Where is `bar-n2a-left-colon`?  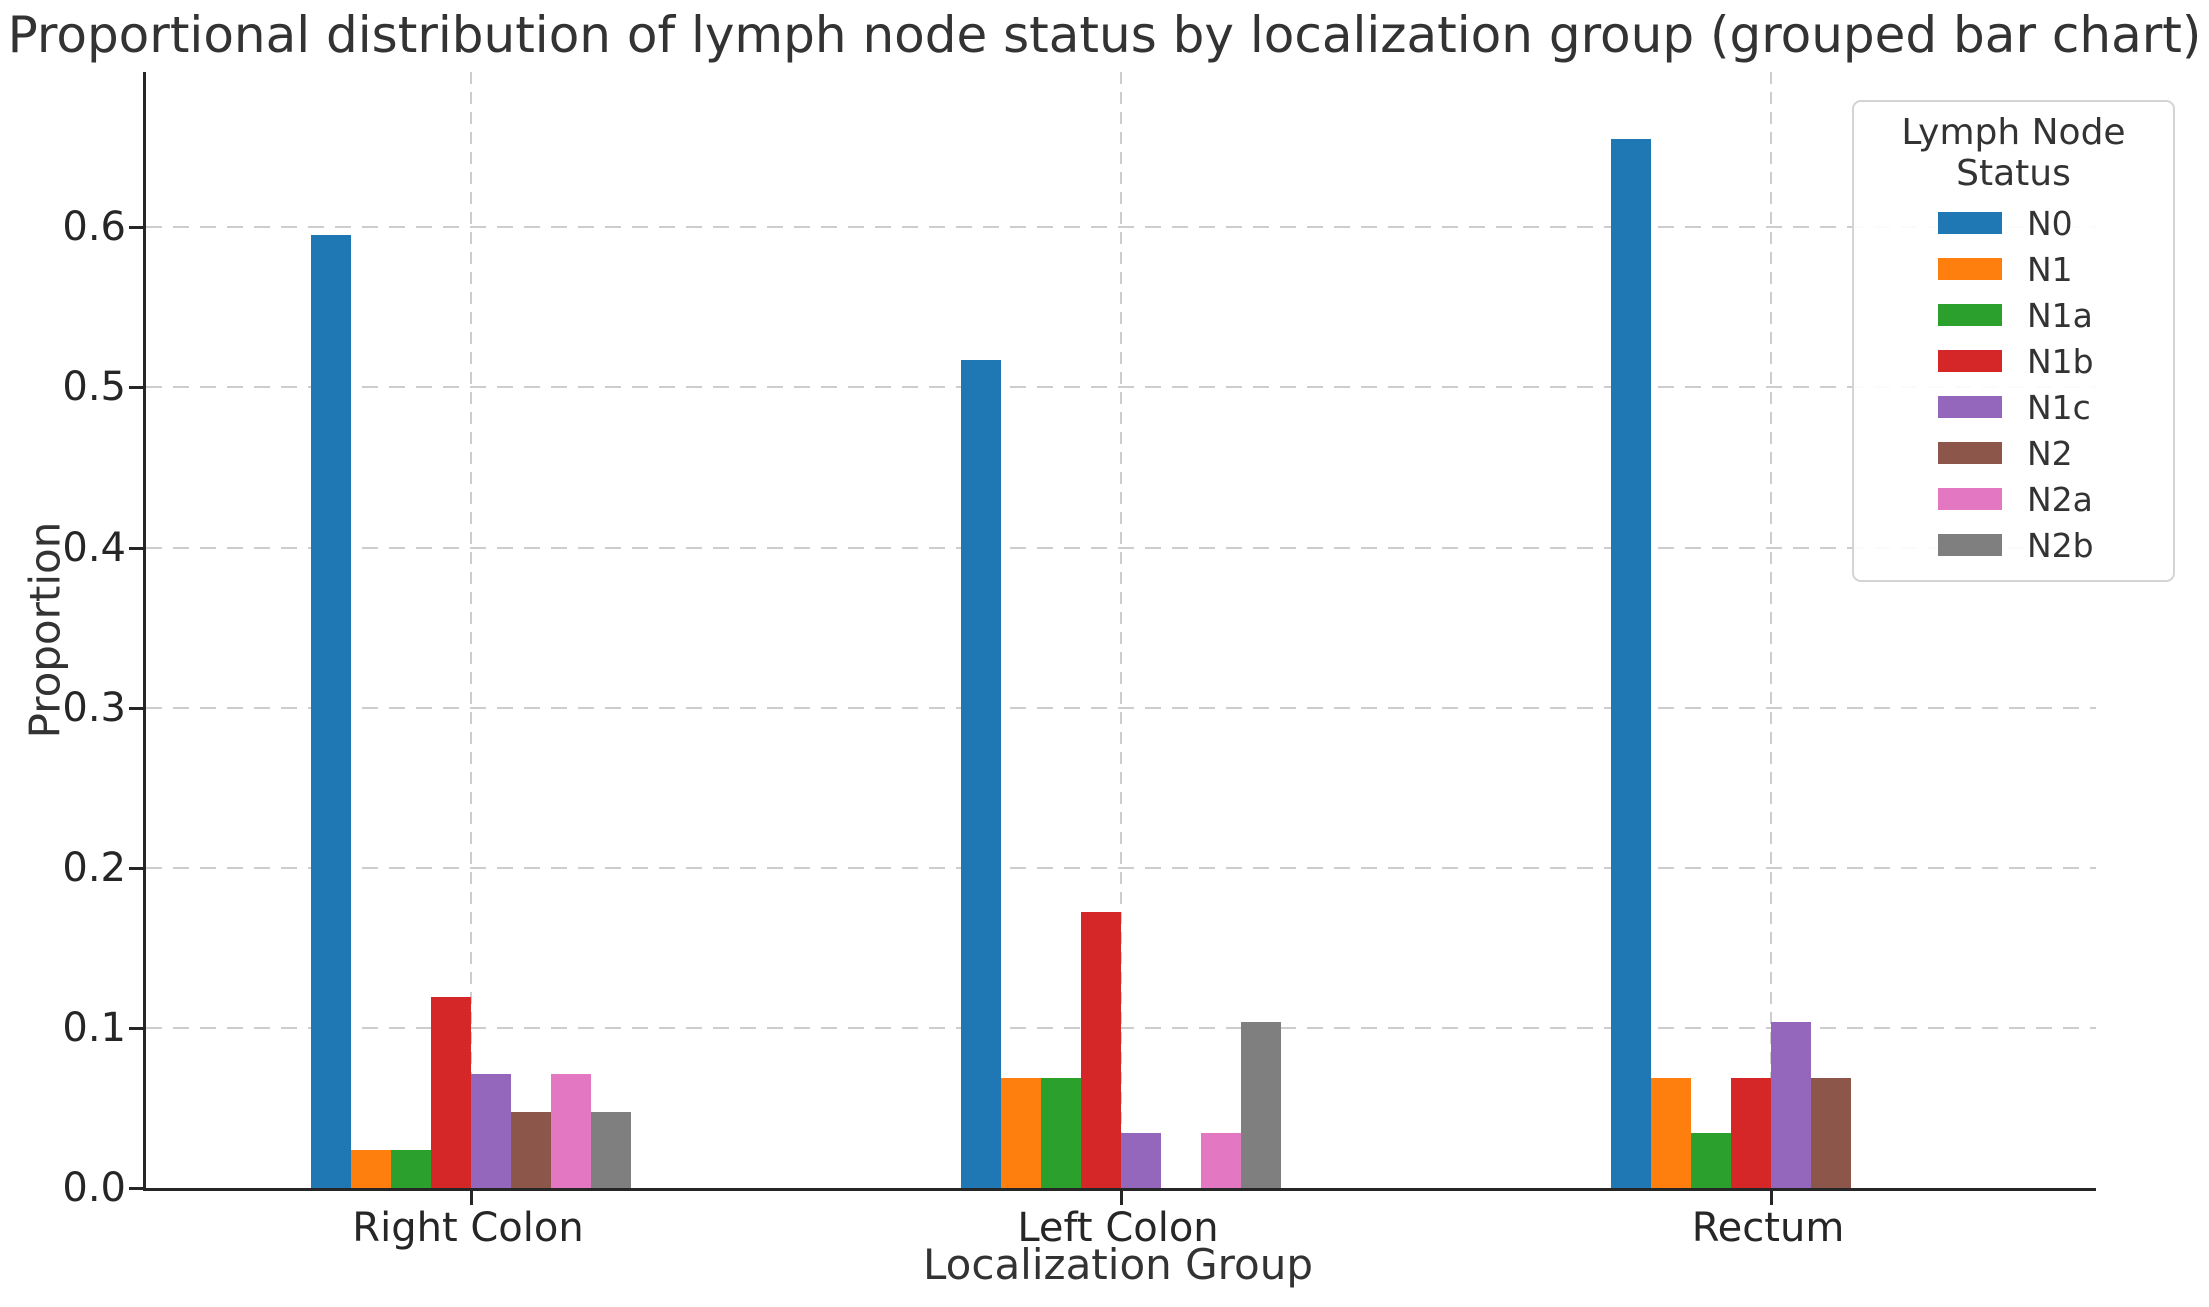 bar-n2a-left-colon is located at coordinates (1221, 1160).